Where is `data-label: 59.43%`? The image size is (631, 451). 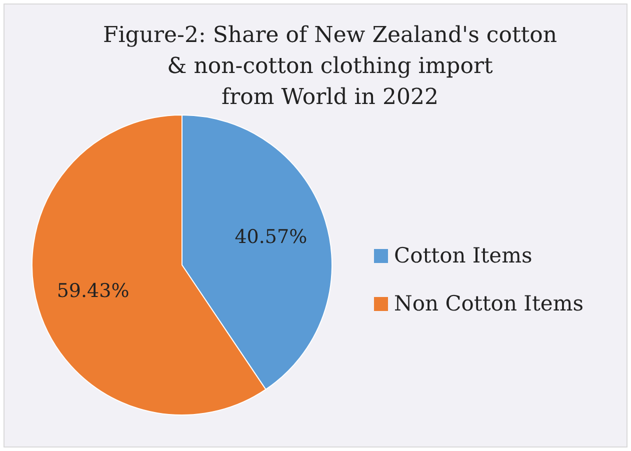
data-label: 59.43% is located at coordinates (93, 291).